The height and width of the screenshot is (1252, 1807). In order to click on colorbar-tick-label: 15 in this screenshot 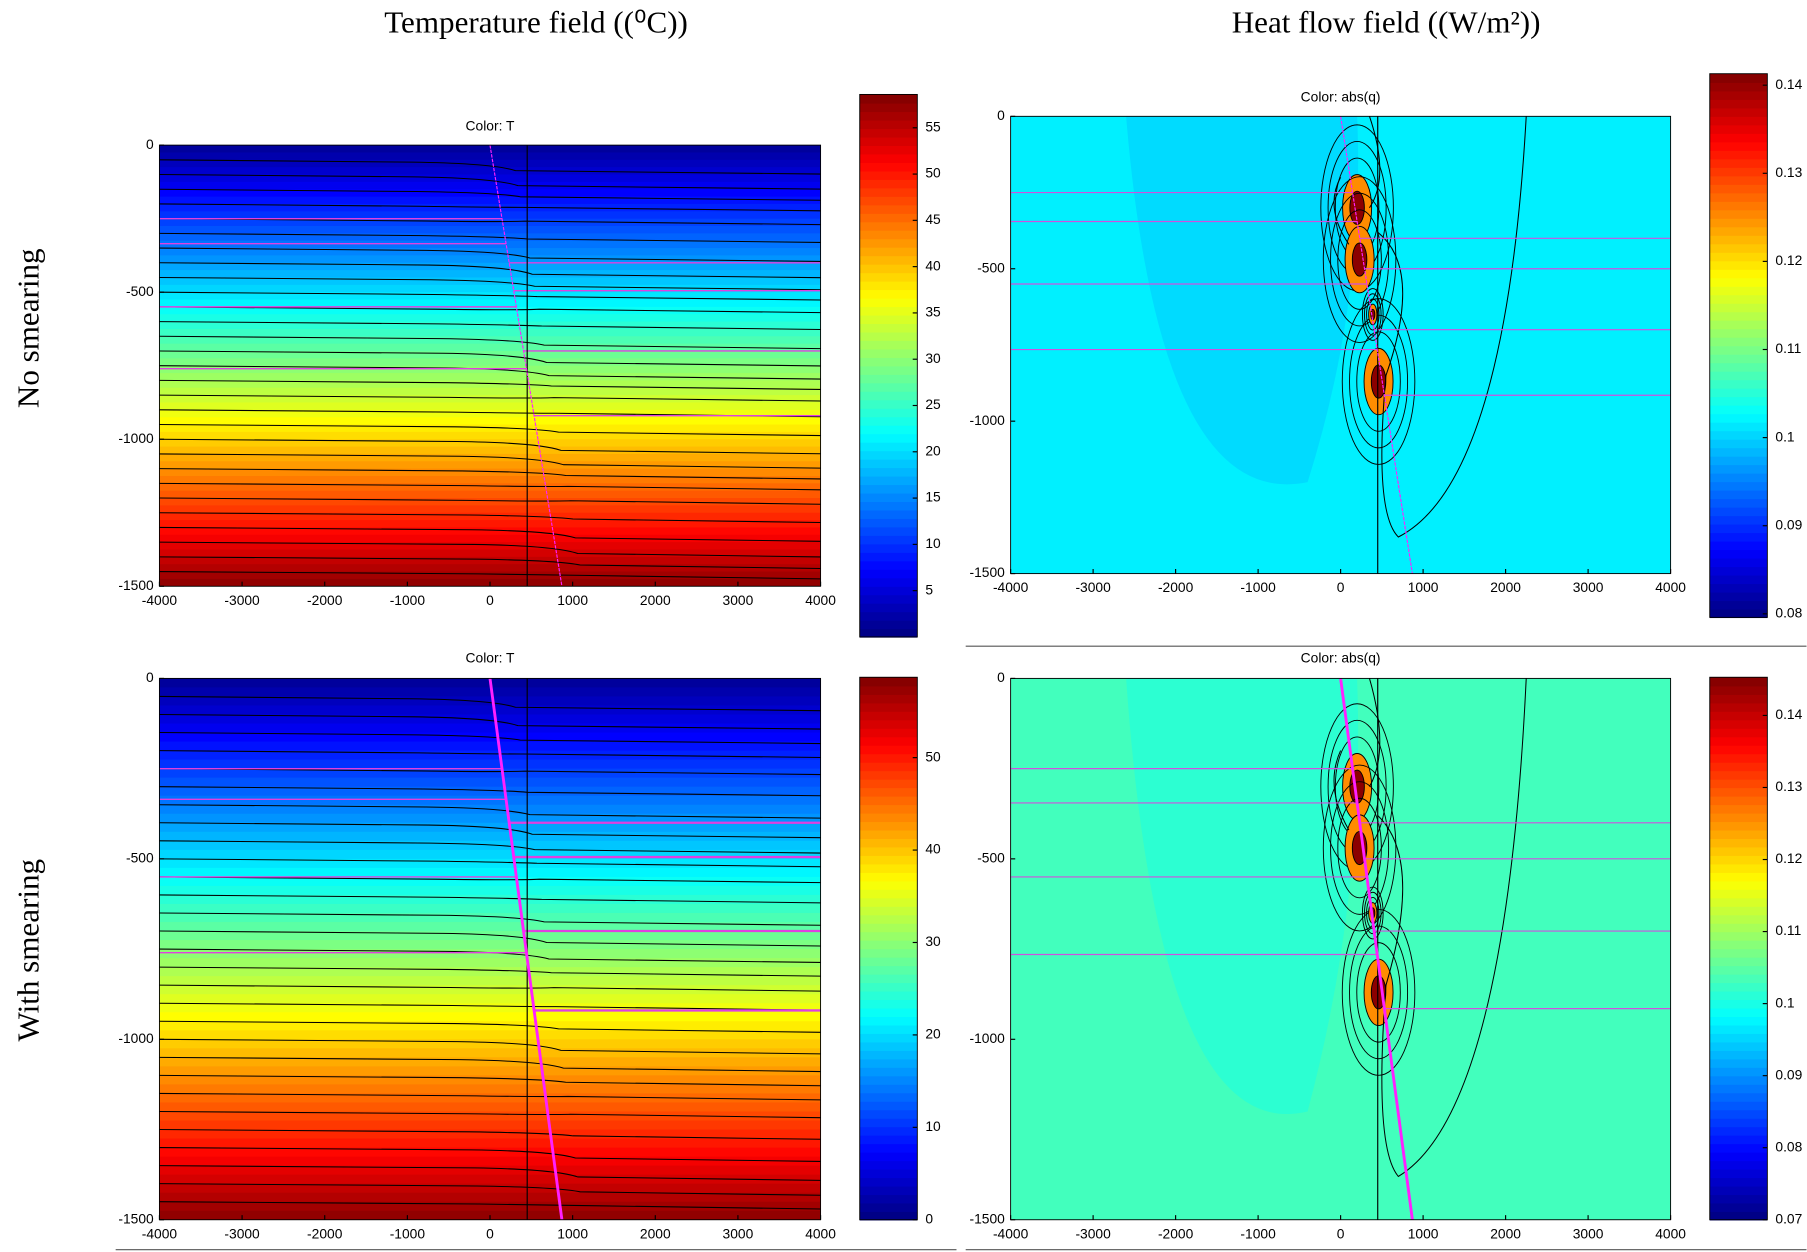, I will do `click(933, 497)`.